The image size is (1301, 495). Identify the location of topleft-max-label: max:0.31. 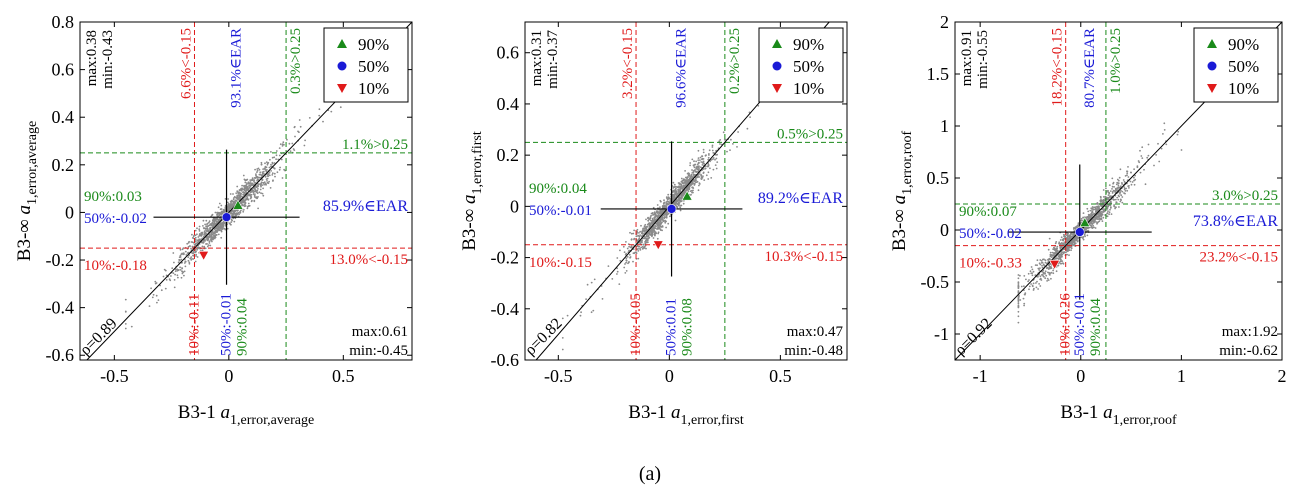
(537, 58).